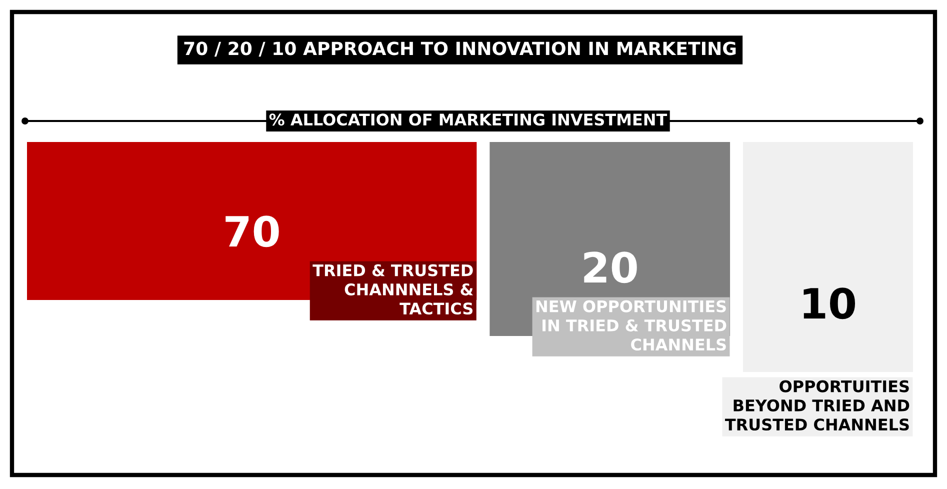 The height and width of the screenshot is (489, 947). I want to click on data-label: 70, so click(252, 232).